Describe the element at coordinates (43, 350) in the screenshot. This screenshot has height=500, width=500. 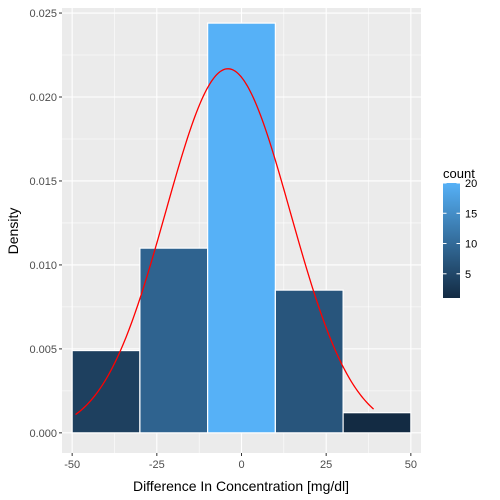
I see `y-tick-label: 0.005` at that location.